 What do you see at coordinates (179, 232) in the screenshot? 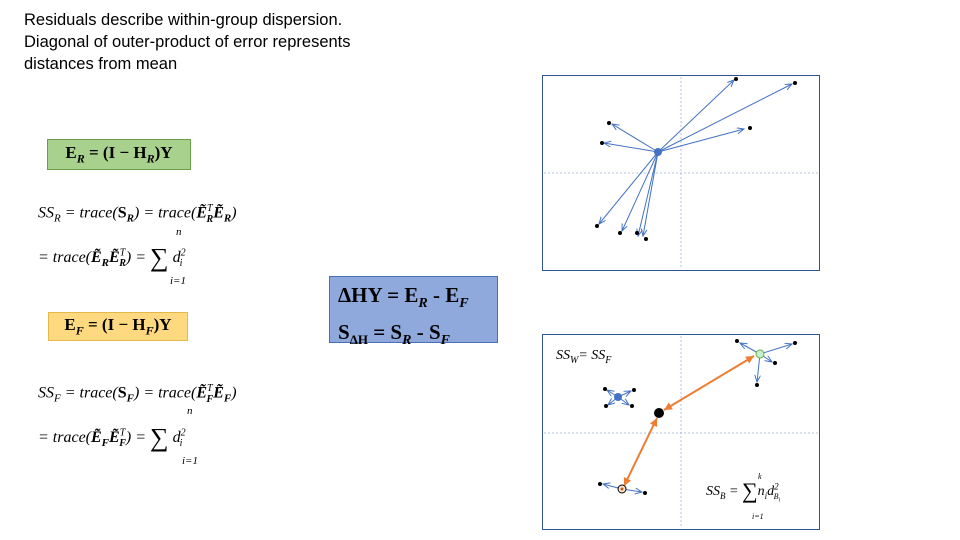
I see `ssr-sum-upper: n` at bounding box center [179, 232].